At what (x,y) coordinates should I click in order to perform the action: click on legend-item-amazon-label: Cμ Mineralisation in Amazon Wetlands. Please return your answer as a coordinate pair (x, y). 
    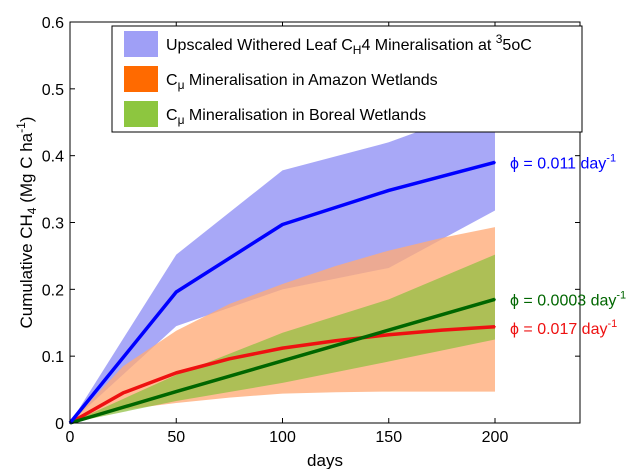
    Looking at the image, I should click on (302, 82).